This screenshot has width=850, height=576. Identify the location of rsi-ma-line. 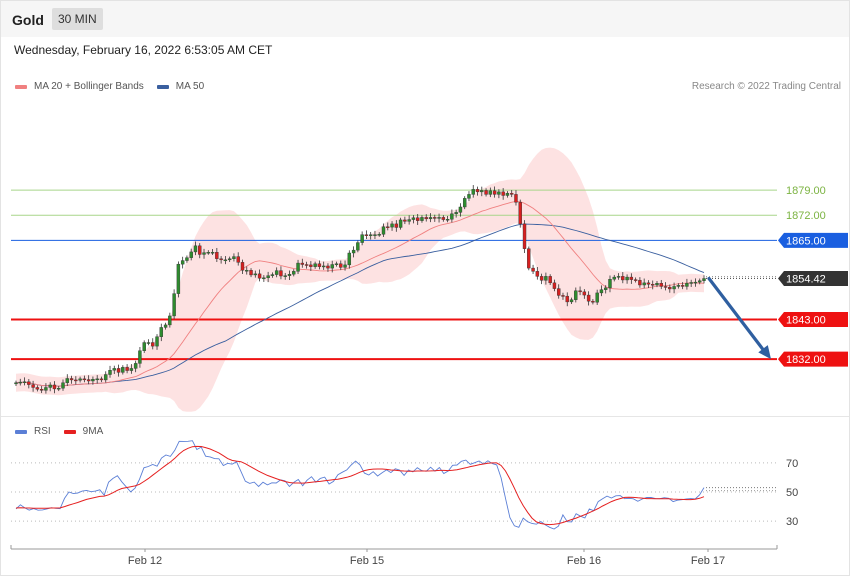
(360, 485).